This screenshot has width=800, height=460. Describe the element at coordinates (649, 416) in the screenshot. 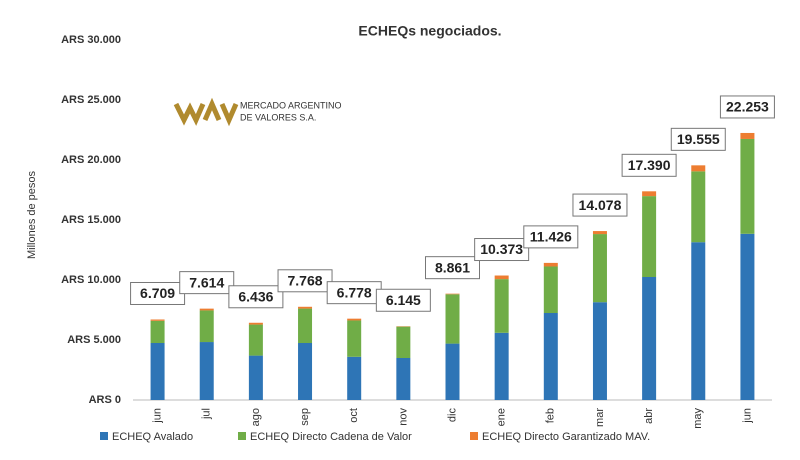

I see `x-tick-label: abr` at that location.